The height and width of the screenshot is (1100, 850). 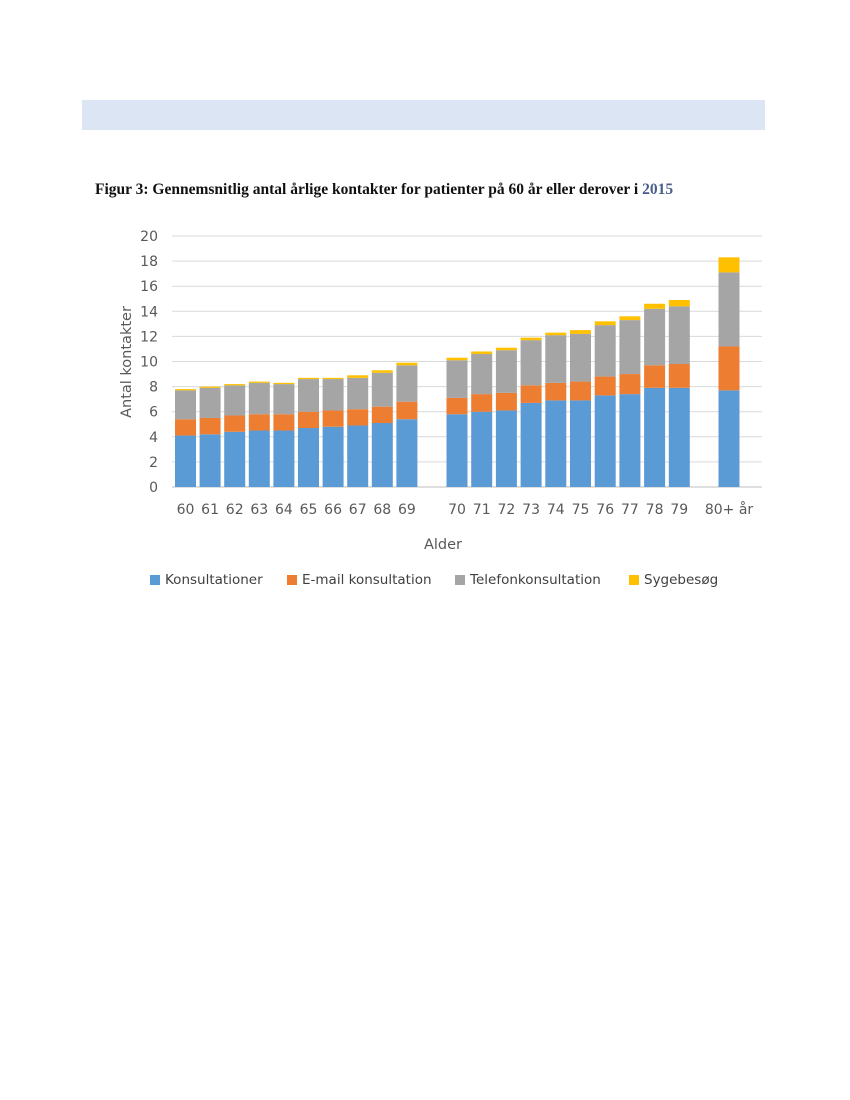 I want to click on x-tick-label: 64, so click(x=284, y=510).